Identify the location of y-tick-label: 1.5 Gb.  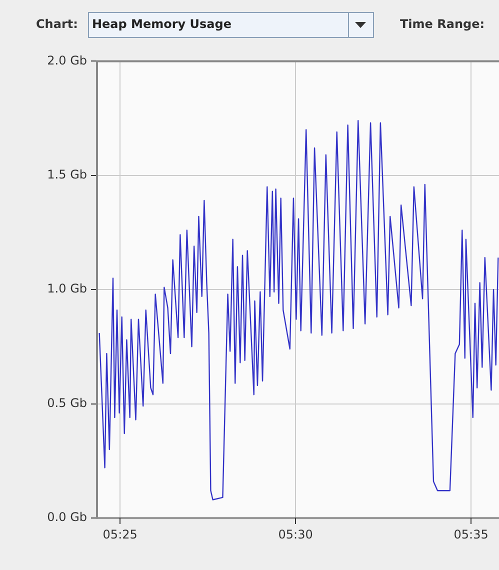
(67, 175).